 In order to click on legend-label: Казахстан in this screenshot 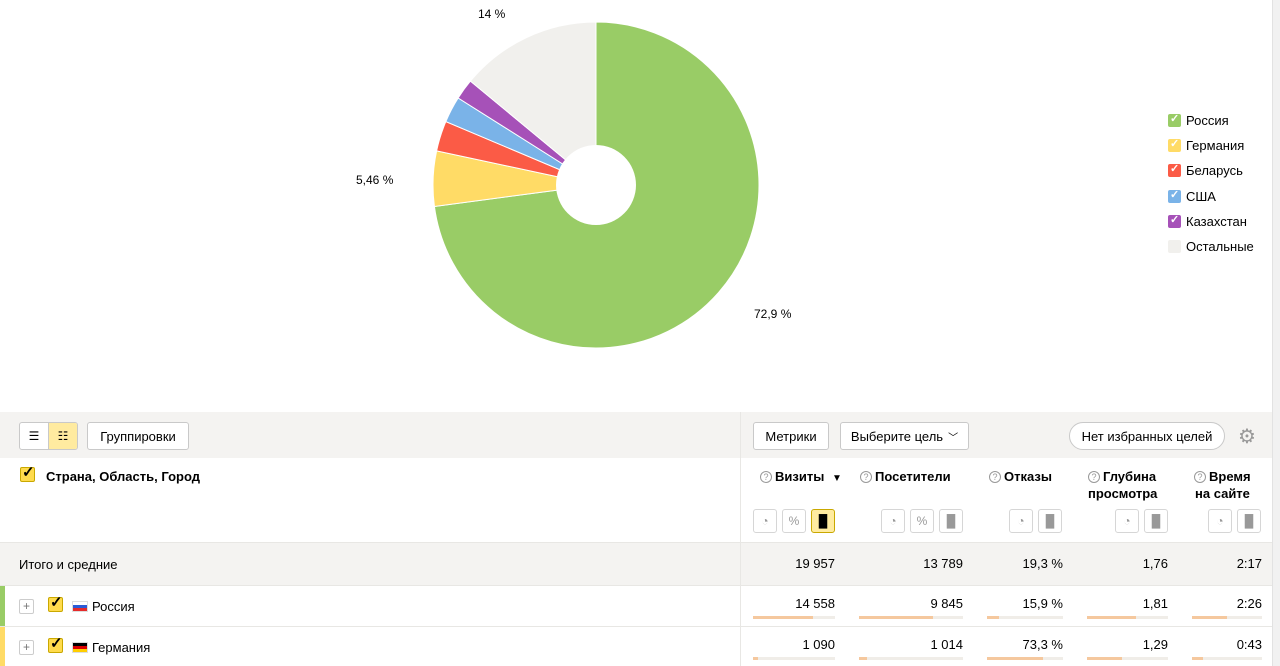, I will do `click(1216, 221)`.